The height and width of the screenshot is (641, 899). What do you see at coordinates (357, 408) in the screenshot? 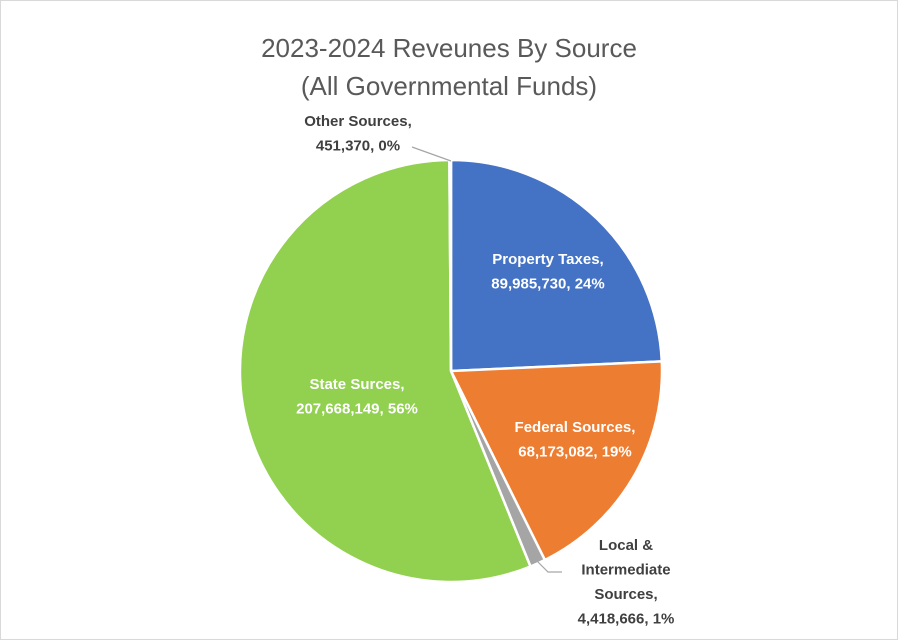
I see `data-label: 207,668,149, 56%` at bounding box center [357, 408].